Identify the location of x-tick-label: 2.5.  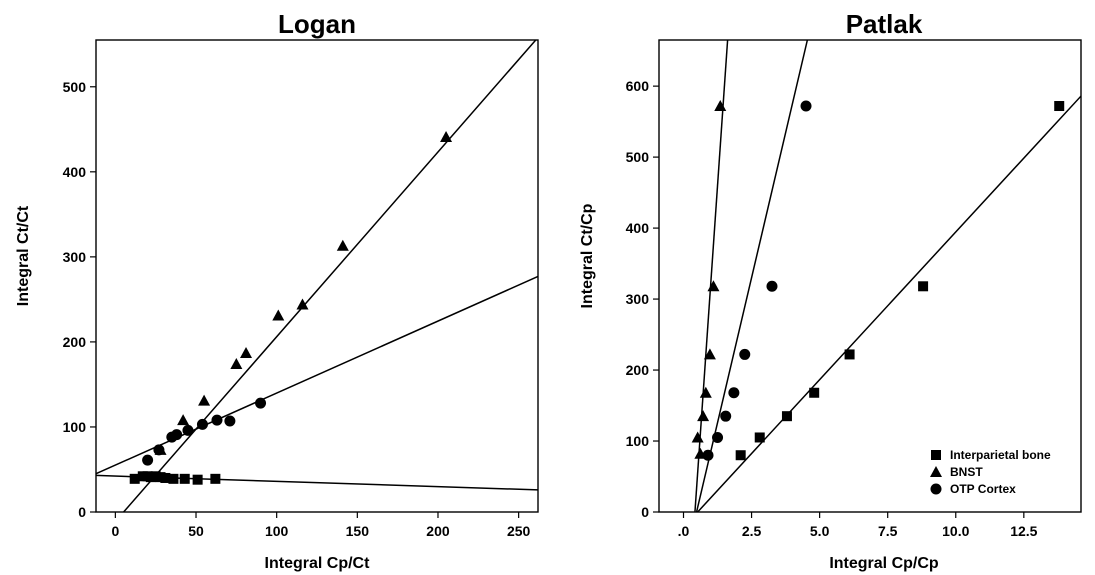
(752, 531).